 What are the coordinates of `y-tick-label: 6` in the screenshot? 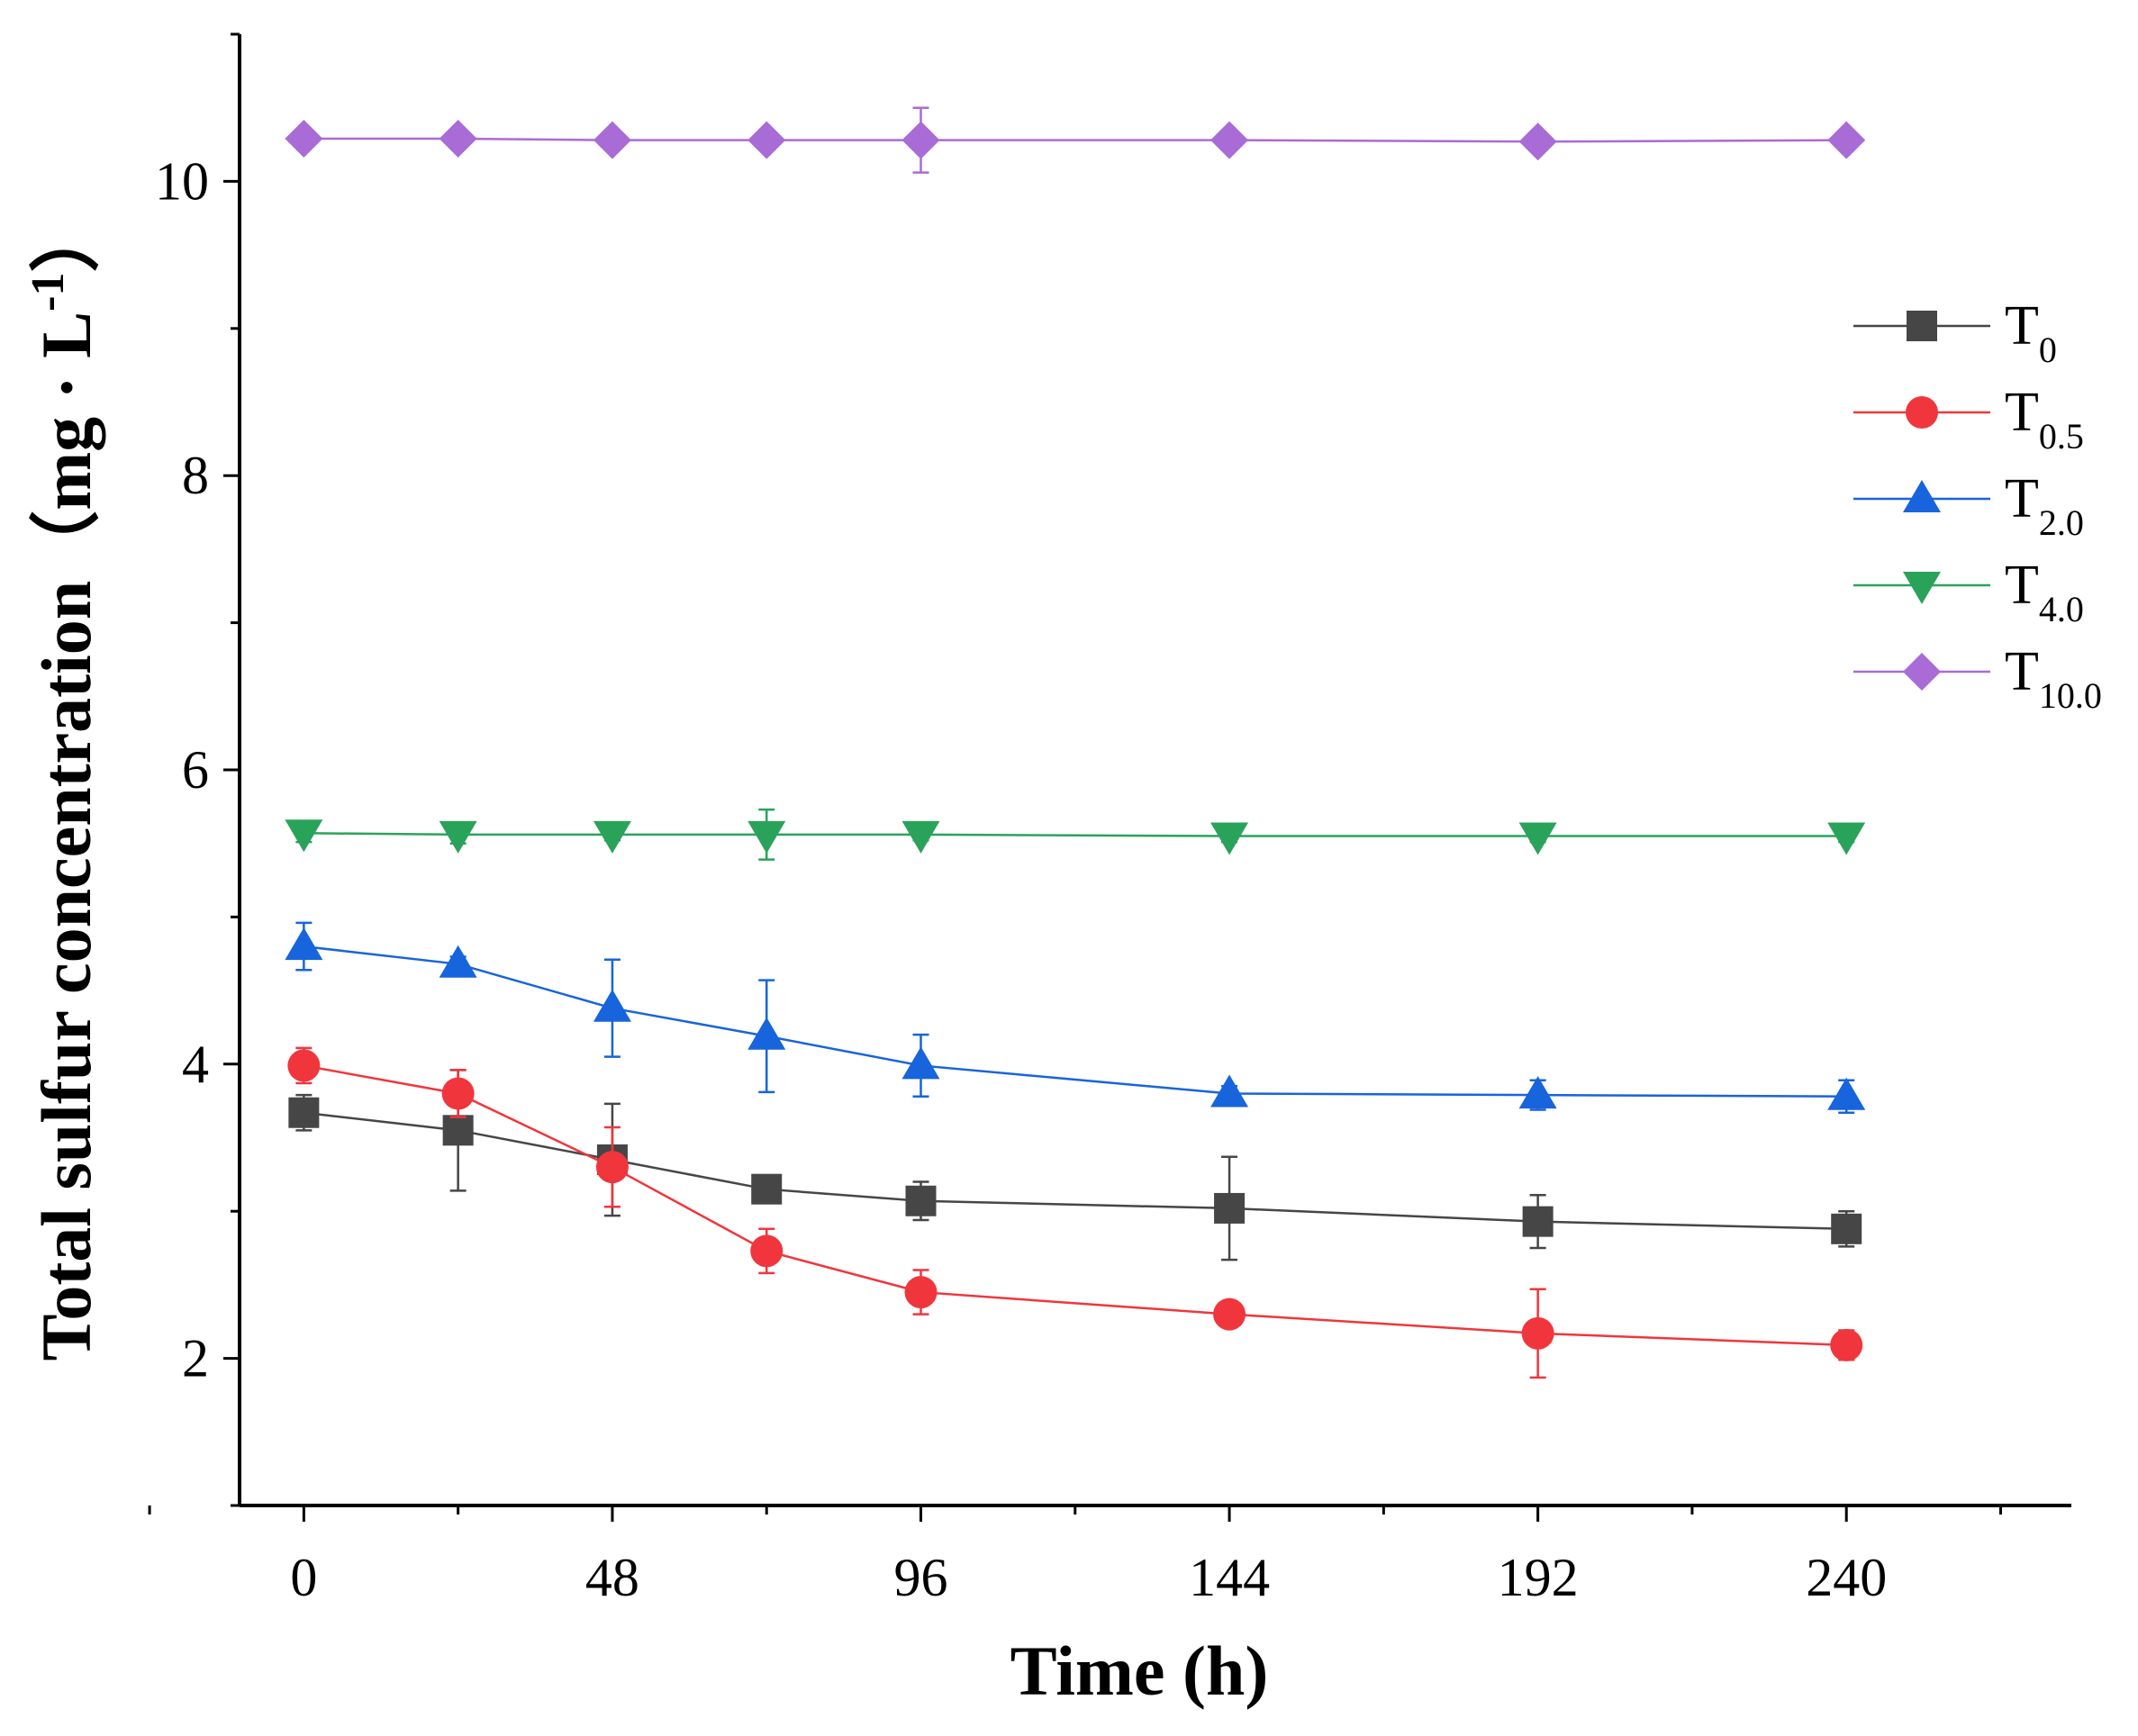 It's located at (195, 770).